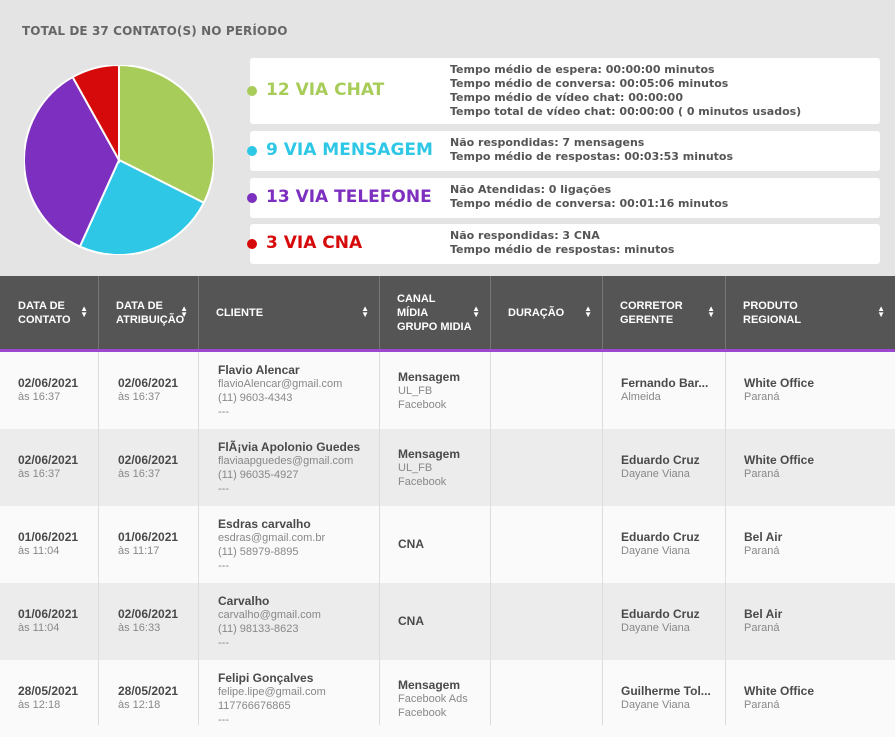 This screenshot has width=895, height=737. I want to click on client-phone: (11) 58979-8895, so click(258, 552).